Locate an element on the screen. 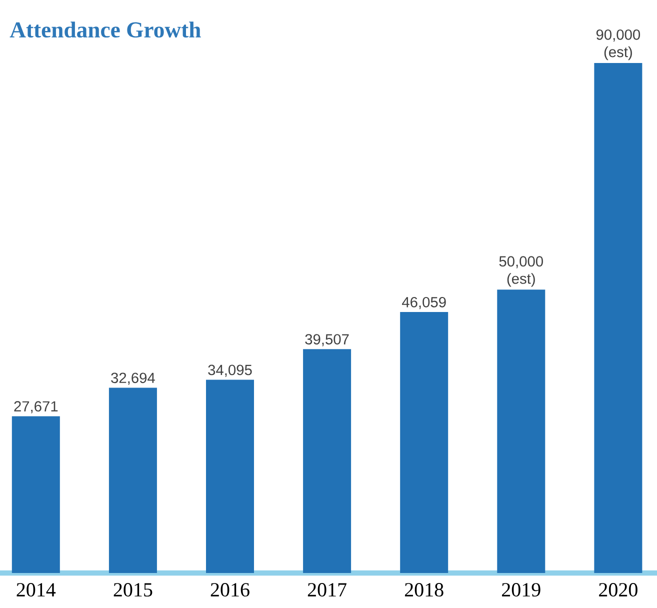 The height and width of the screenshot is (608, 657). chart-title: Attendance Growth is located at coordinates (105, 30).